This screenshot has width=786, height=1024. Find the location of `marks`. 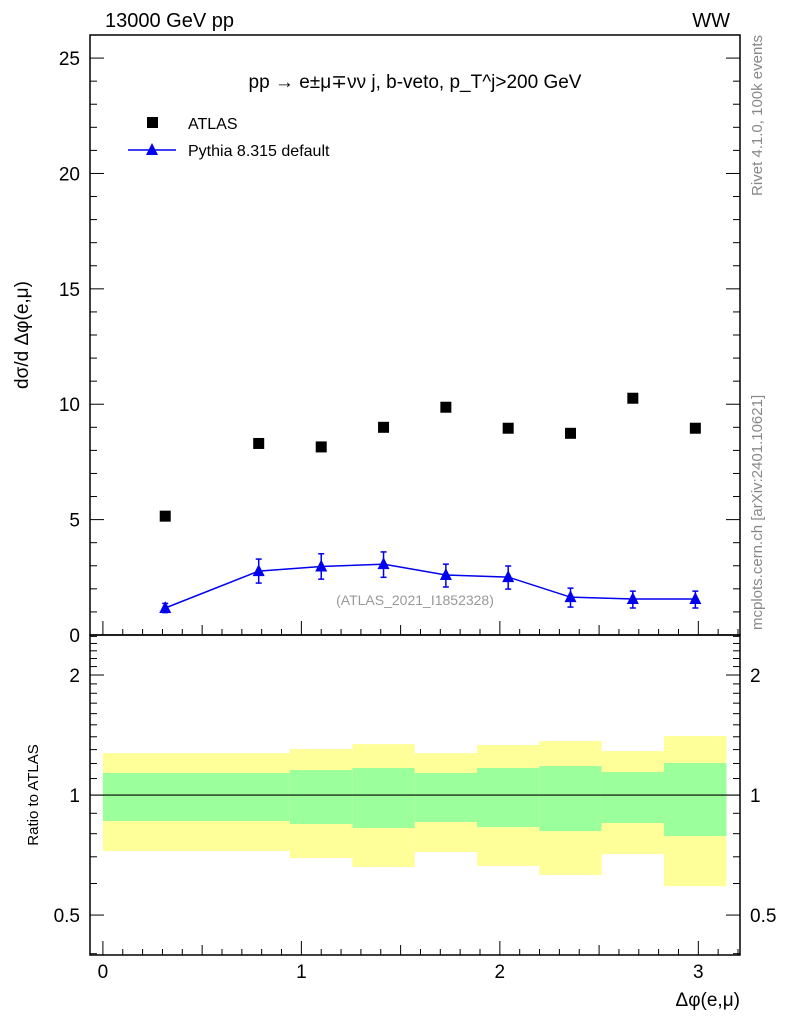

marks is located at coordinates (430, 503).